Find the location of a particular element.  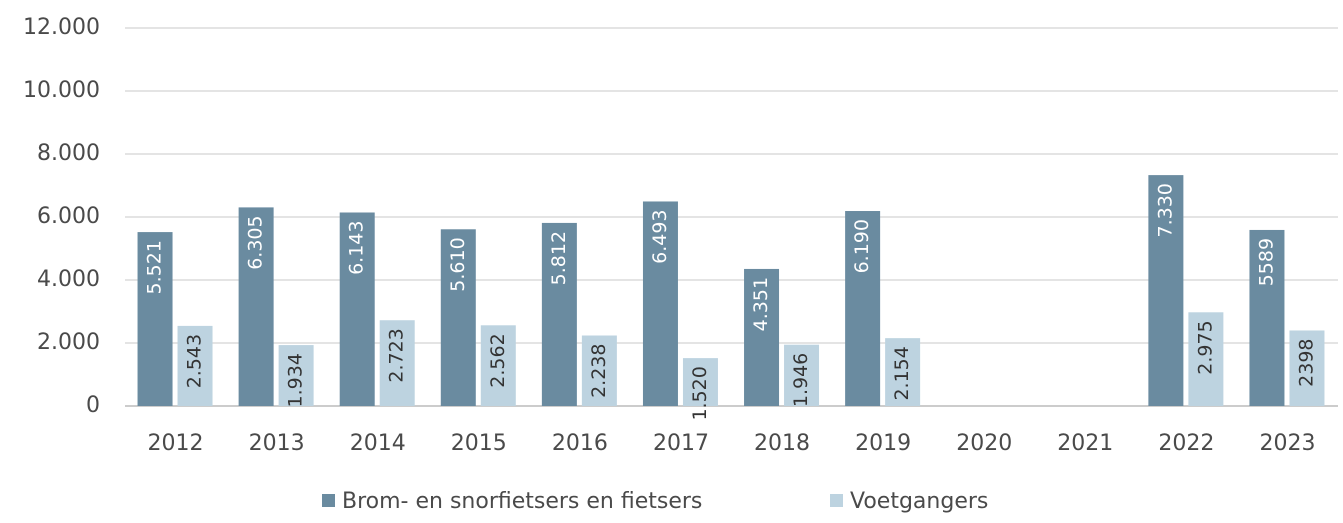

x-tick-label: 2021 is located at coordinates (1085, 443).